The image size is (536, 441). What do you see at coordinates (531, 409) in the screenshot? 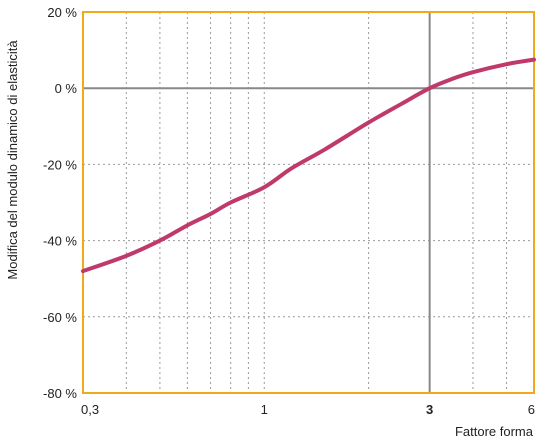
I see `x-tick-label: 6` at bounding box center [531, 409].